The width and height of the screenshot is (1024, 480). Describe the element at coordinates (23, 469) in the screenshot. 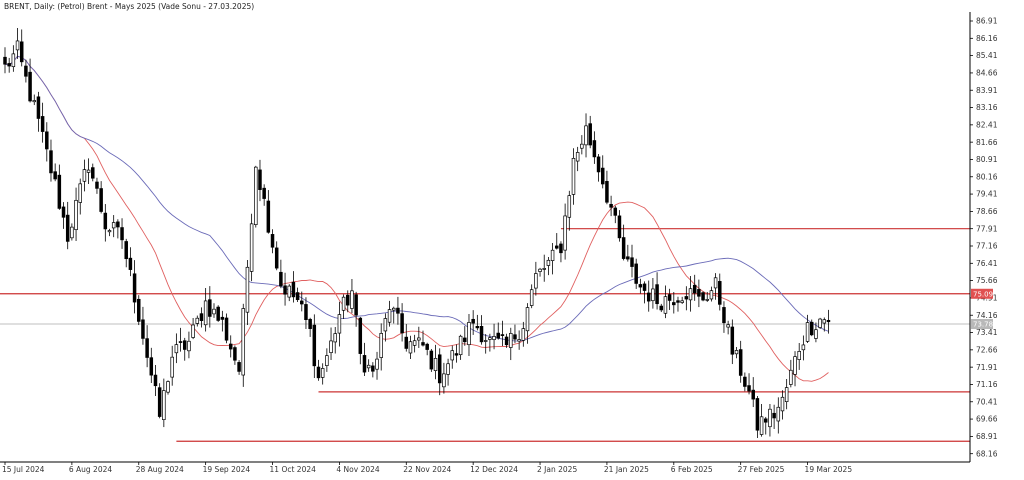

I see `x-tick-label: 15 Jul 2024` at that location.